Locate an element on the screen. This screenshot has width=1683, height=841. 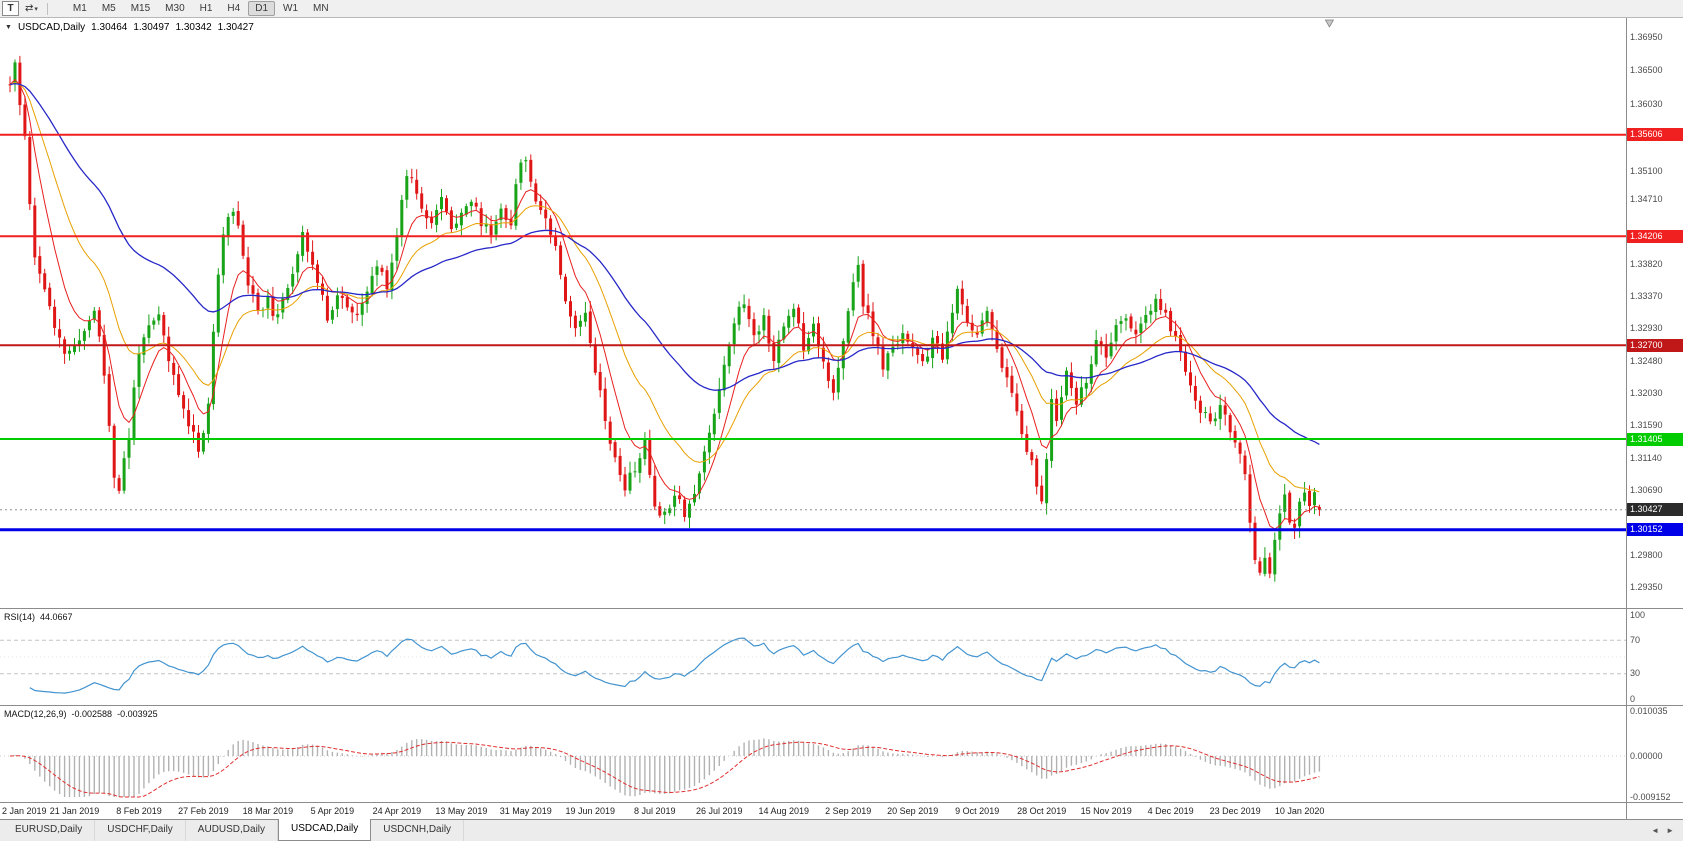
date-label: 9 Oct 2019 is located at coordinates (977, 811).